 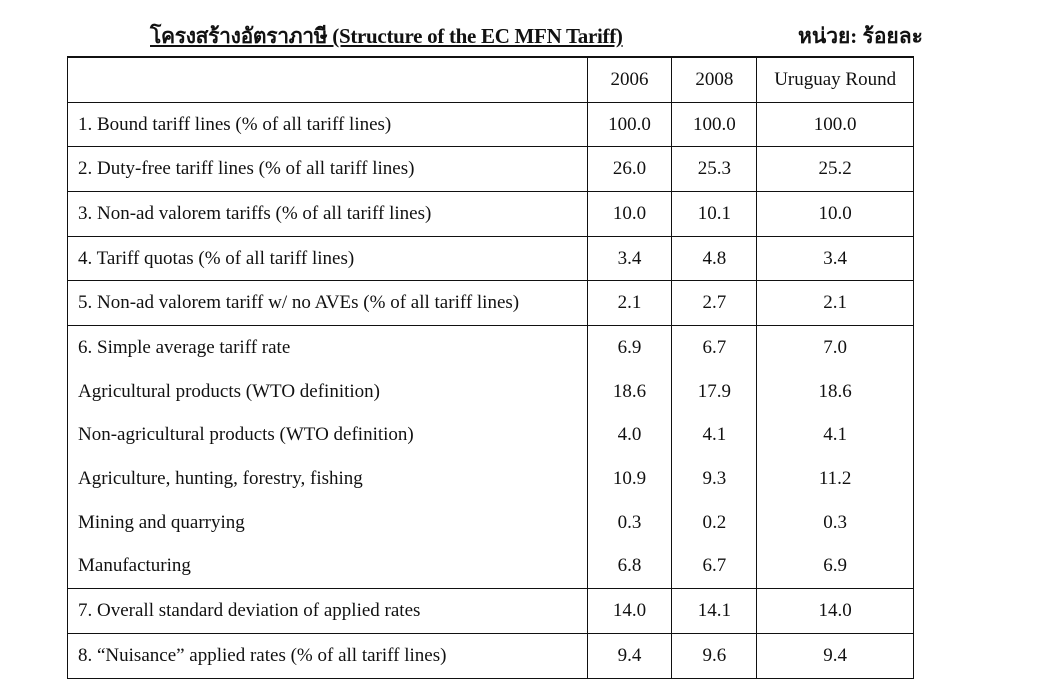 I want to click on row-label: Agriculture, hunting, forestry, fishing, so click(x=327, y=479).